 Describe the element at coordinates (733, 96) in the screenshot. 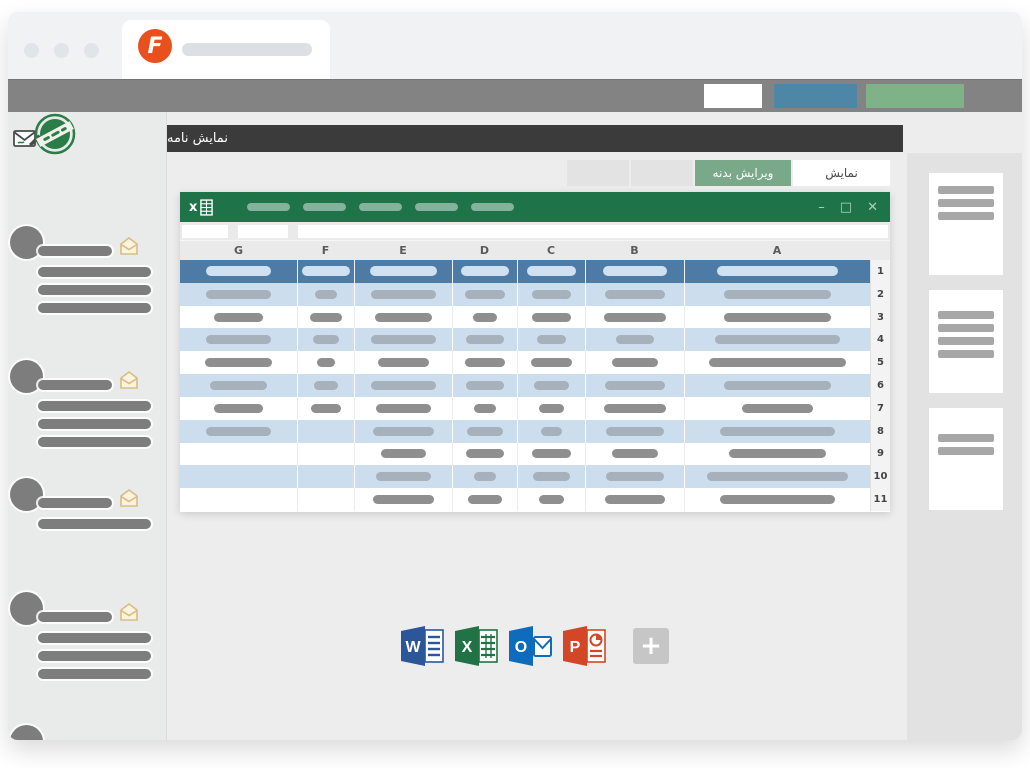

I see `toolbar-button-white` at that location.